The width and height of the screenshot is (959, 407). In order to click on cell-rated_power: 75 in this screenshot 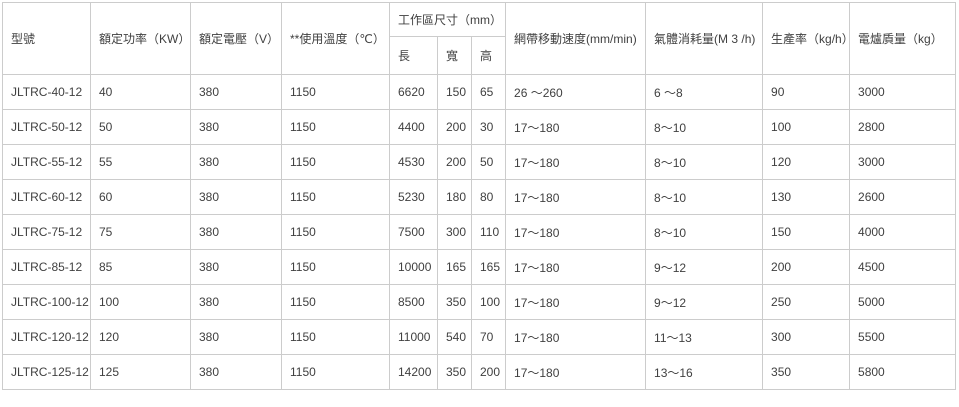, I will do `click(140, 232)`.